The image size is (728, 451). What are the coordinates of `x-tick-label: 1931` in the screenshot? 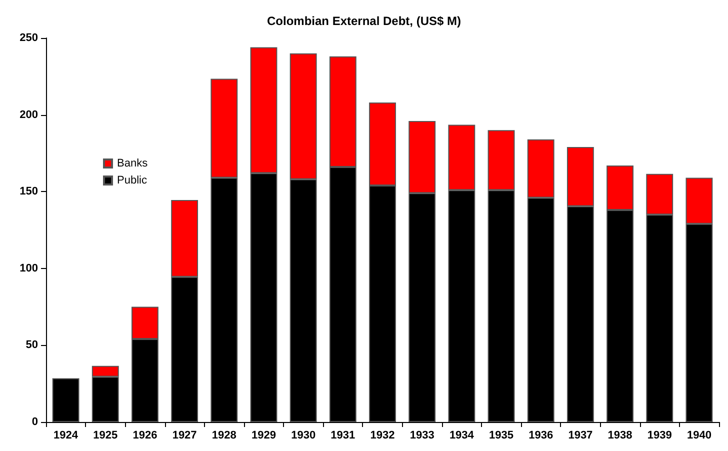 It's located at (343, 436).